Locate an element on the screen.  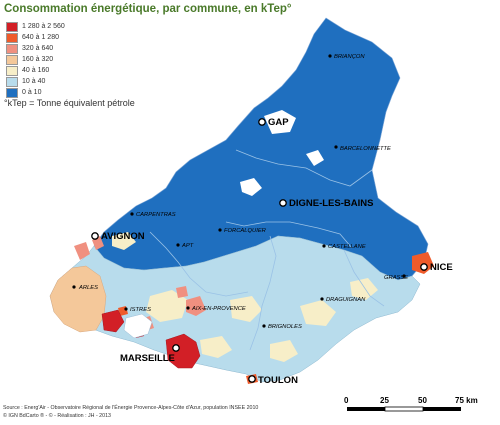
legend-label: 40 à 160 is located at coordinates (36, 70).